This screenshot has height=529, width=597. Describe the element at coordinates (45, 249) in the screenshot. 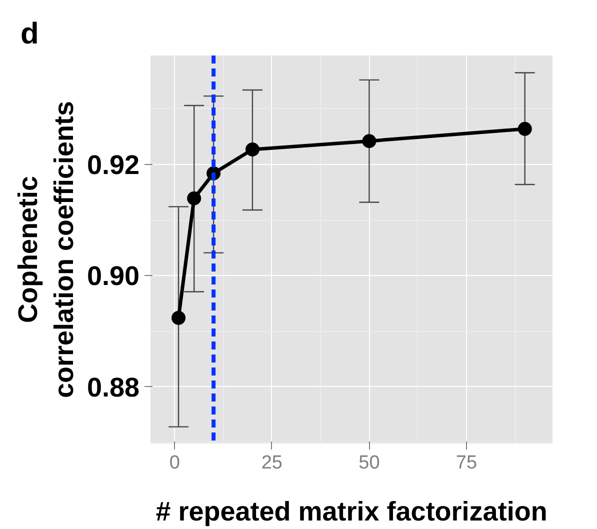

I see `y-axis-title: Cophenetic correlation coefficients` at that location.